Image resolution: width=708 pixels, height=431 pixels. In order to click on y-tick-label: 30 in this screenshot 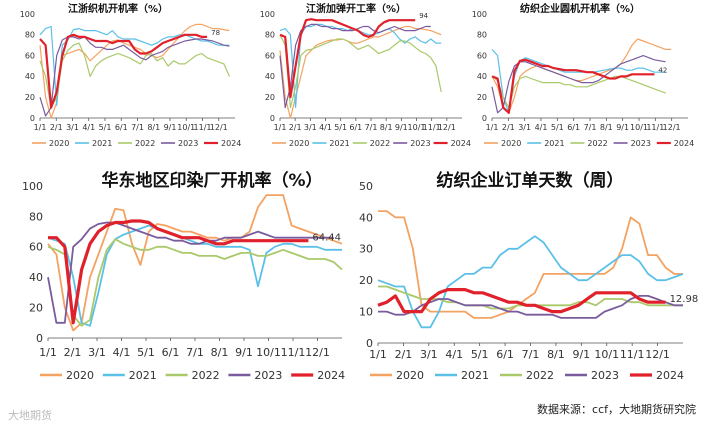, I will do `click(366, 249)`.